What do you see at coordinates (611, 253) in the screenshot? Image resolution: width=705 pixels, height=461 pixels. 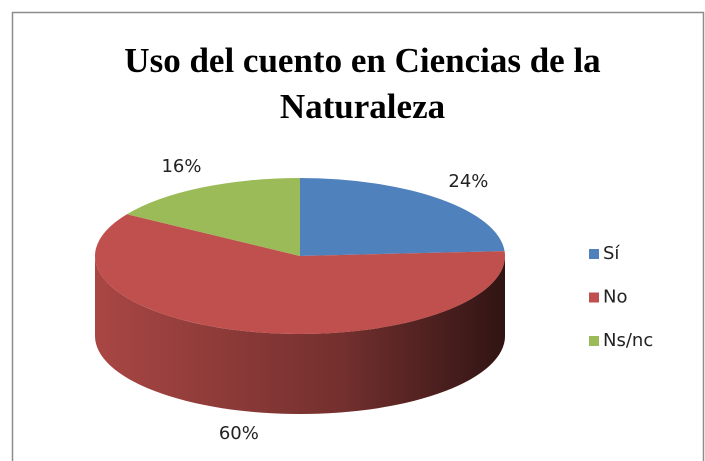 I see `legend-label: Sí` at bounding box center [611, 253].